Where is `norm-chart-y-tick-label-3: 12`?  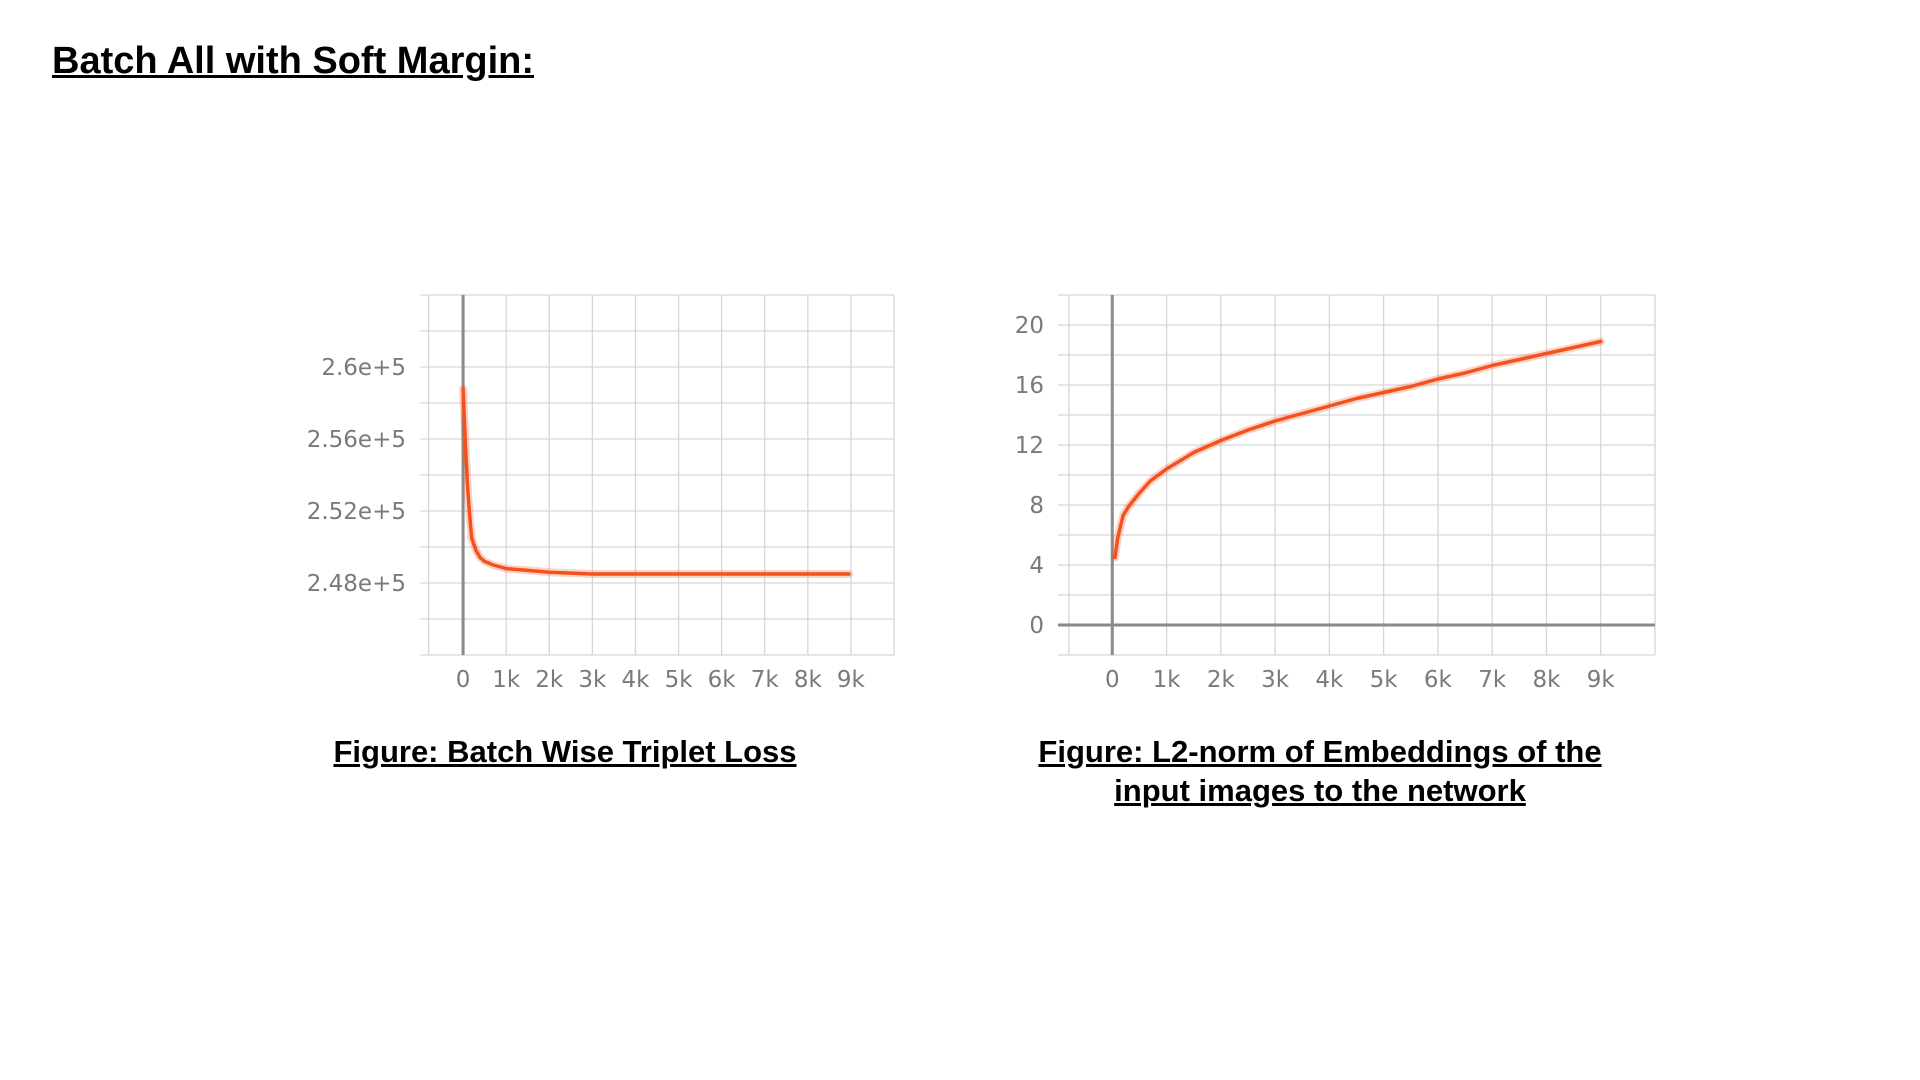
norm-chart-y-tick-label-3: 12 is located at coordinates (1029, 446).